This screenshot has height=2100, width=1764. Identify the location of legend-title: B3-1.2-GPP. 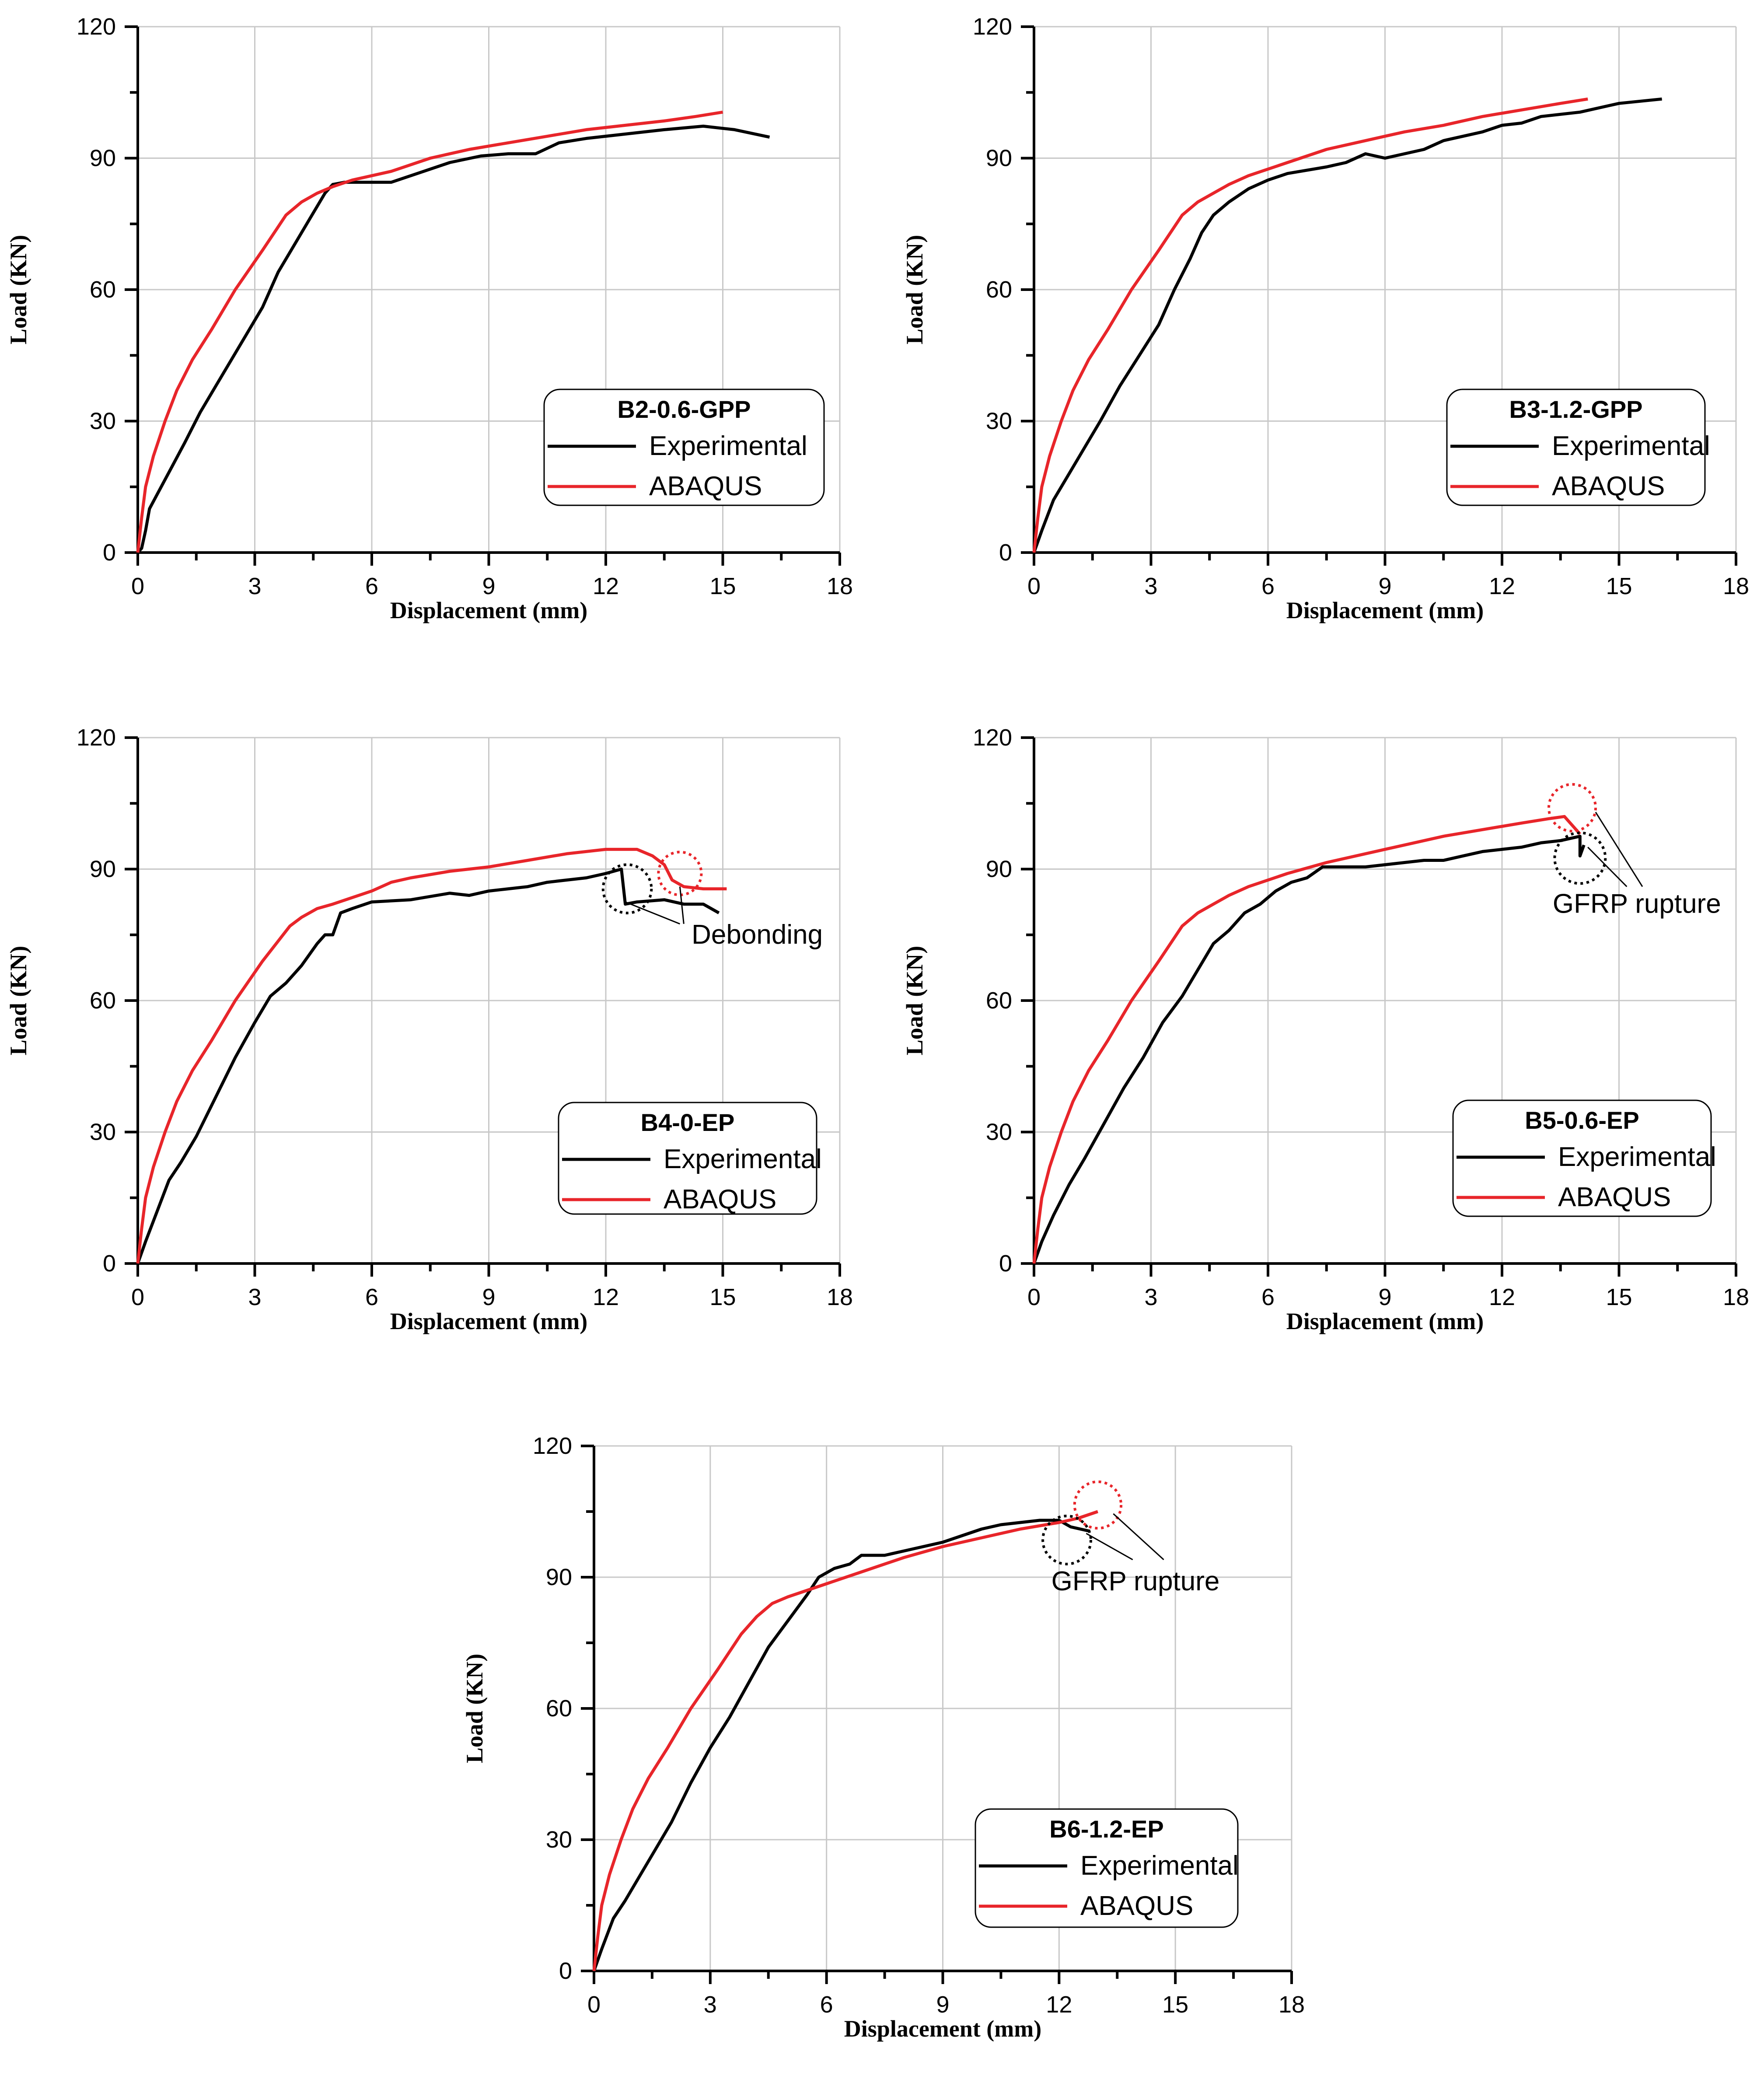
(1576, 409).